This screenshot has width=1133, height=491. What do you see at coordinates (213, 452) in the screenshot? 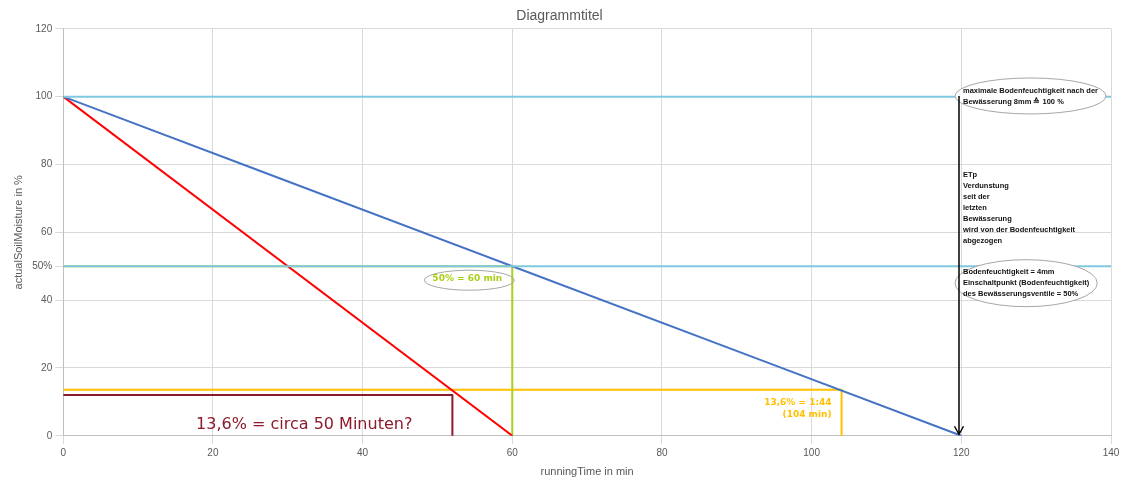
I see `x-tick-label: 20` at bounding box center [213, 452].